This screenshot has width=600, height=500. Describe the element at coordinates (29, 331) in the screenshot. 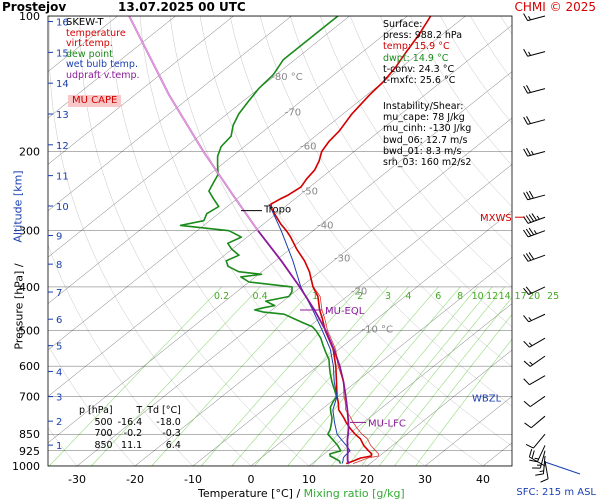

I see `p-tick-label: 500` at that location.